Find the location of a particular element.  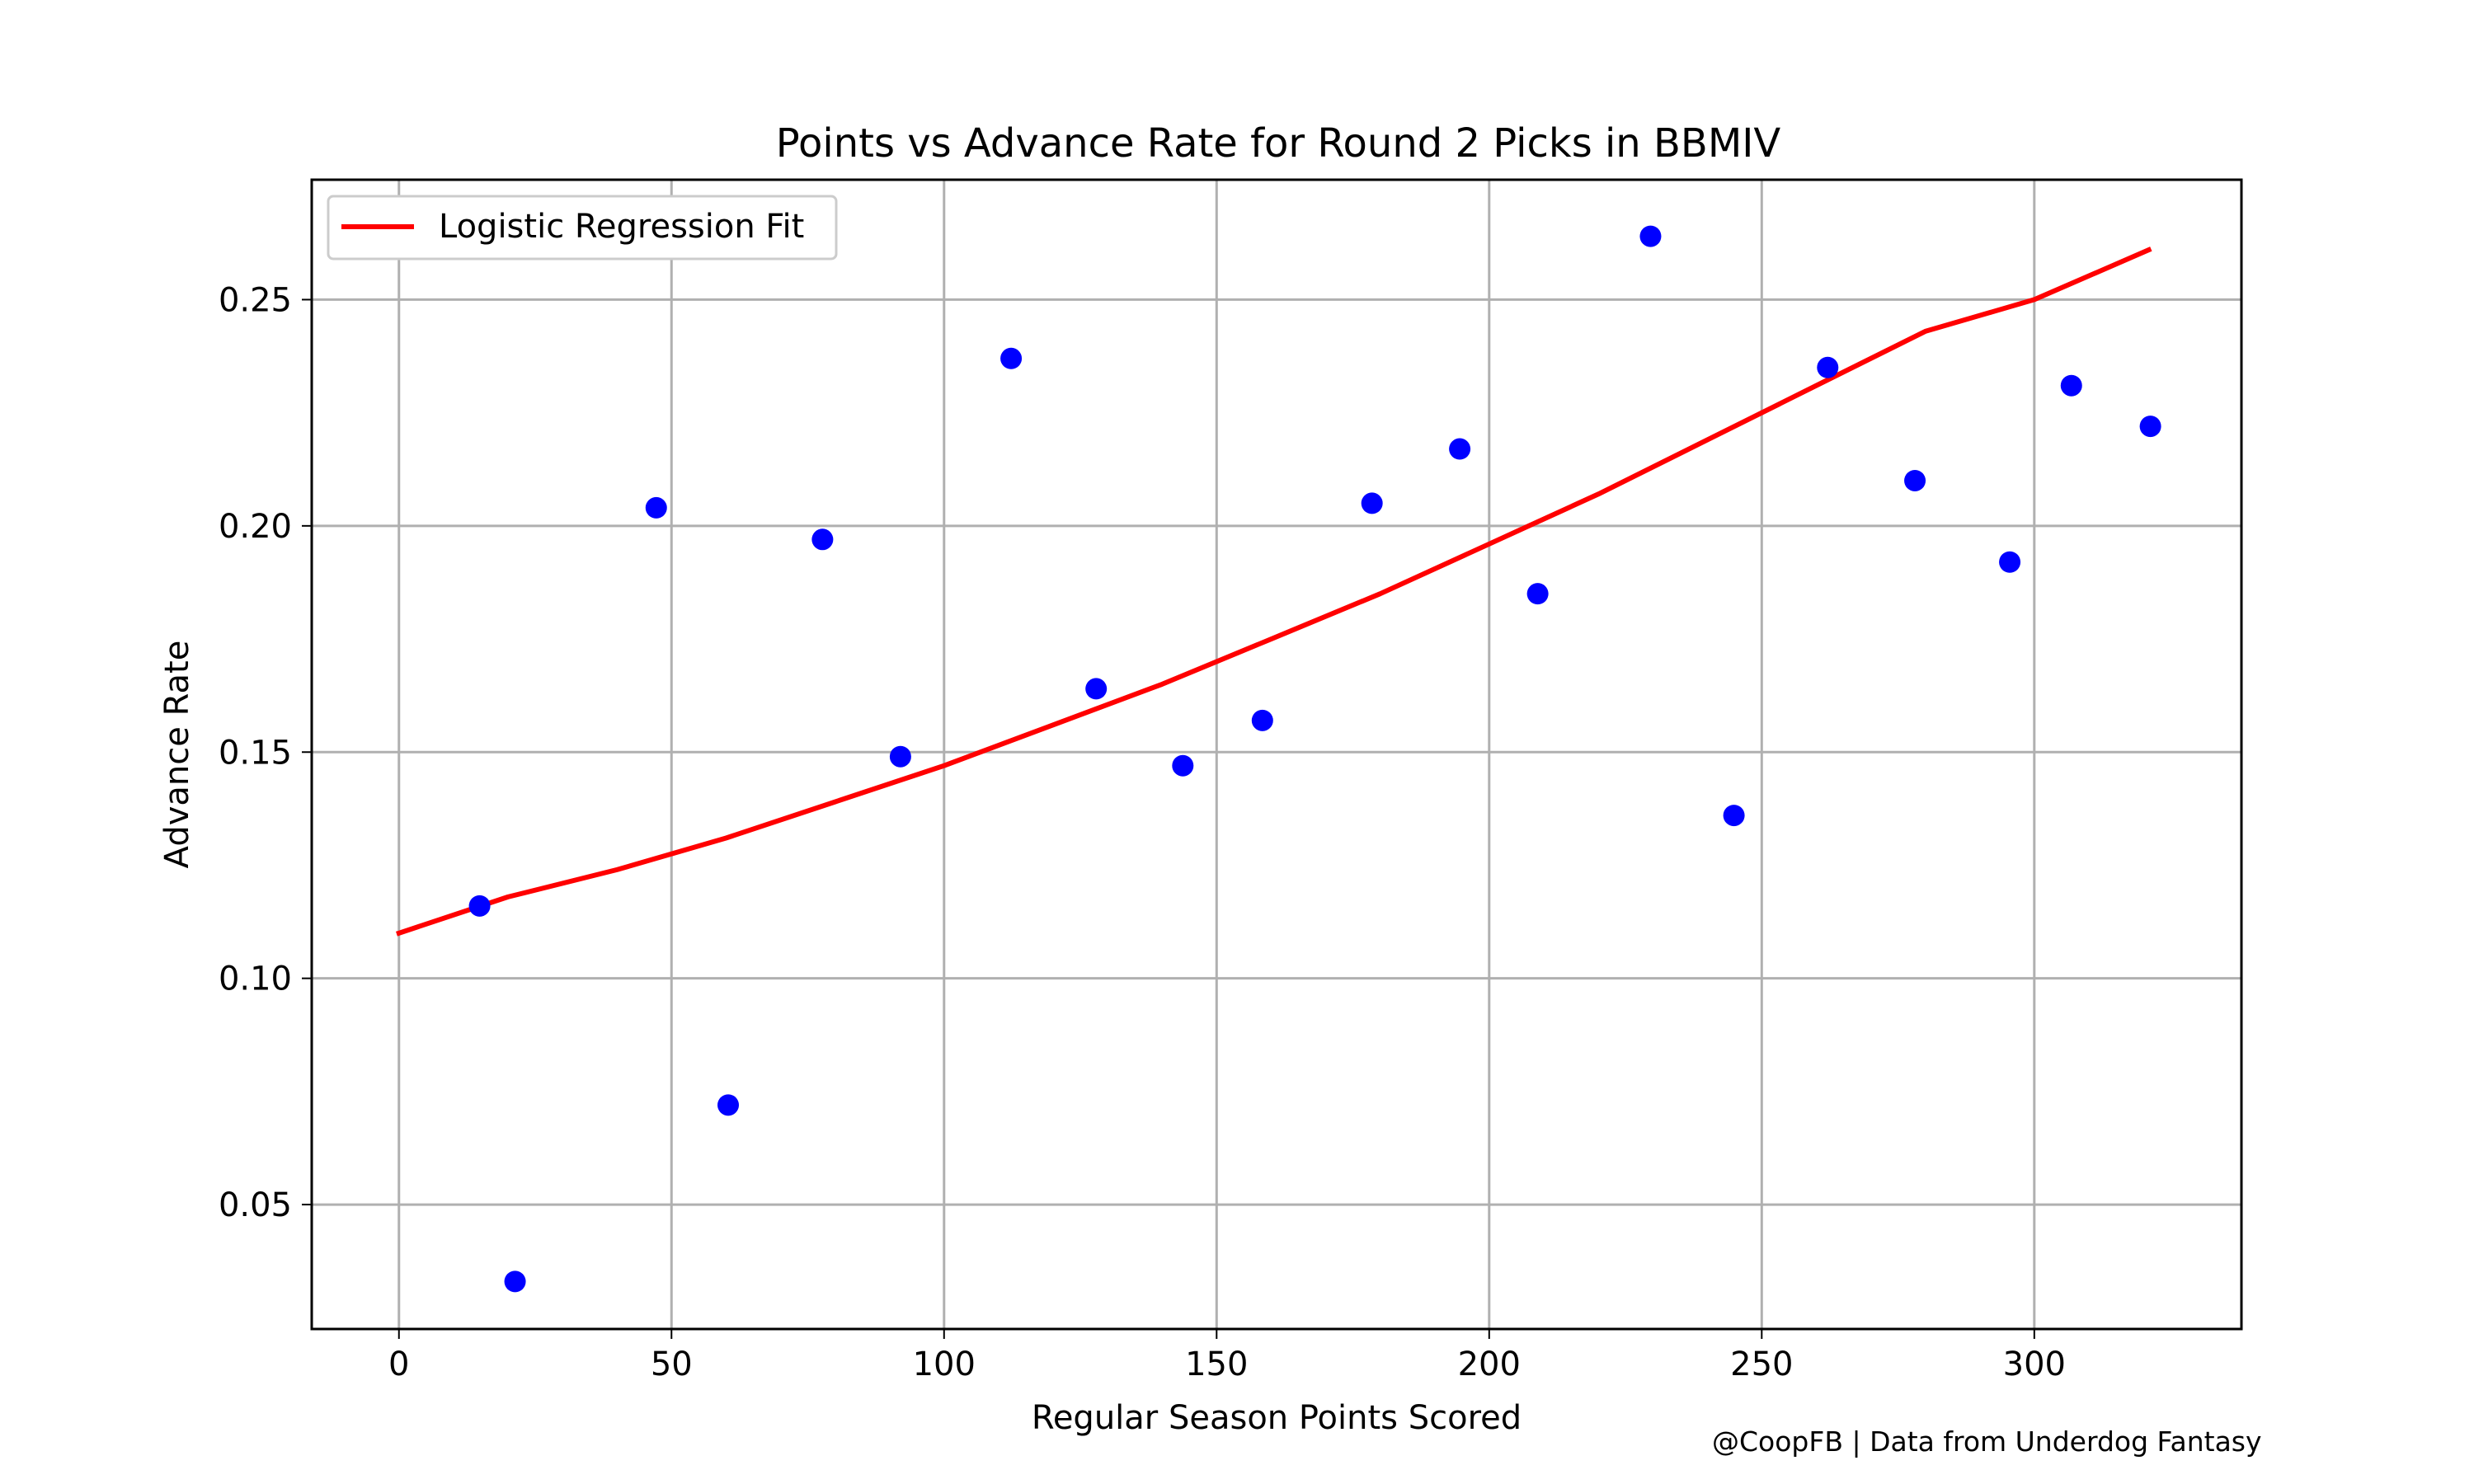

legend: Logistic Regression Fit is located at coordinates (582, 228).